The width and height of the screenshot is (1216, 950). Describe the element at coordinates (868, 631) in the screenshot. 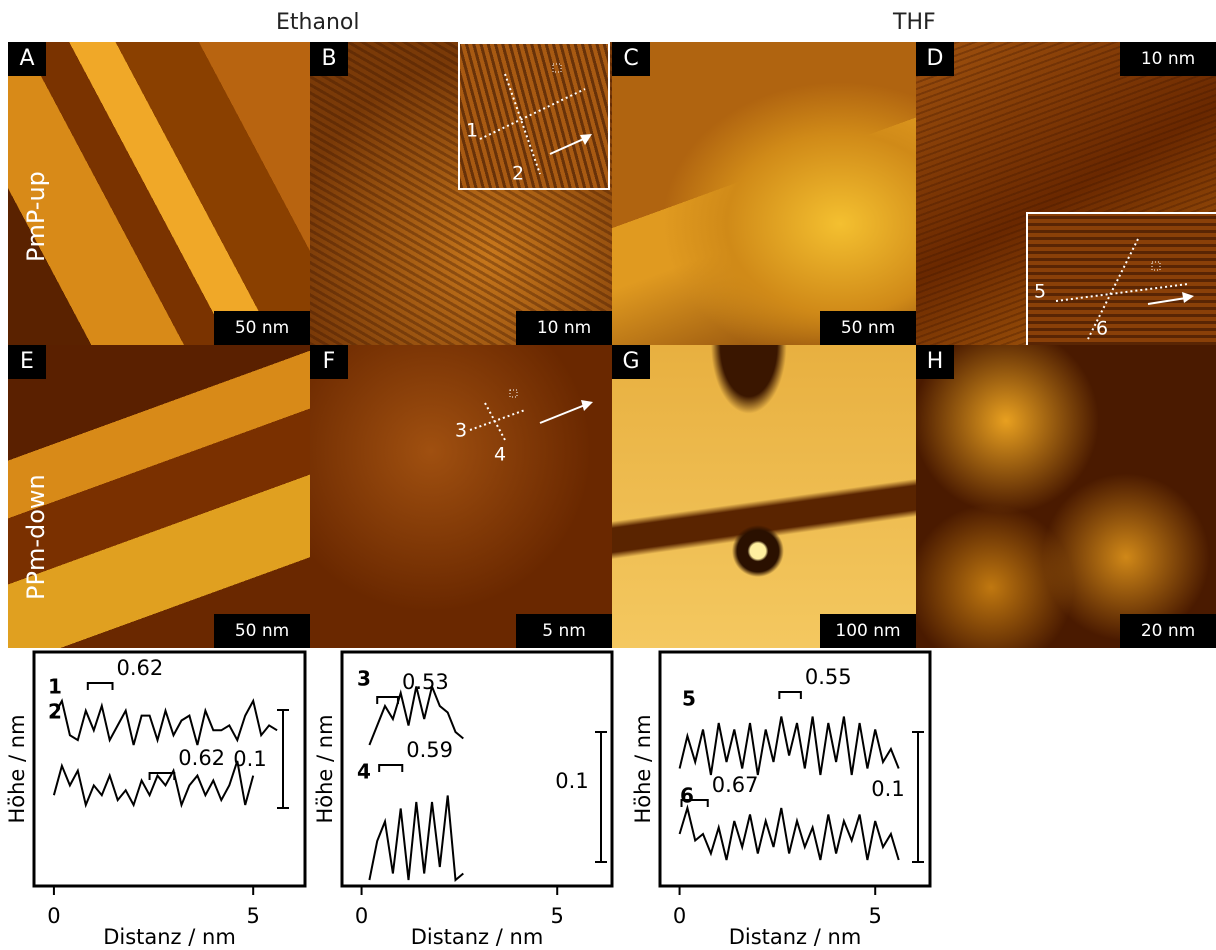

I see `scale-label: 100 nm` at that location.